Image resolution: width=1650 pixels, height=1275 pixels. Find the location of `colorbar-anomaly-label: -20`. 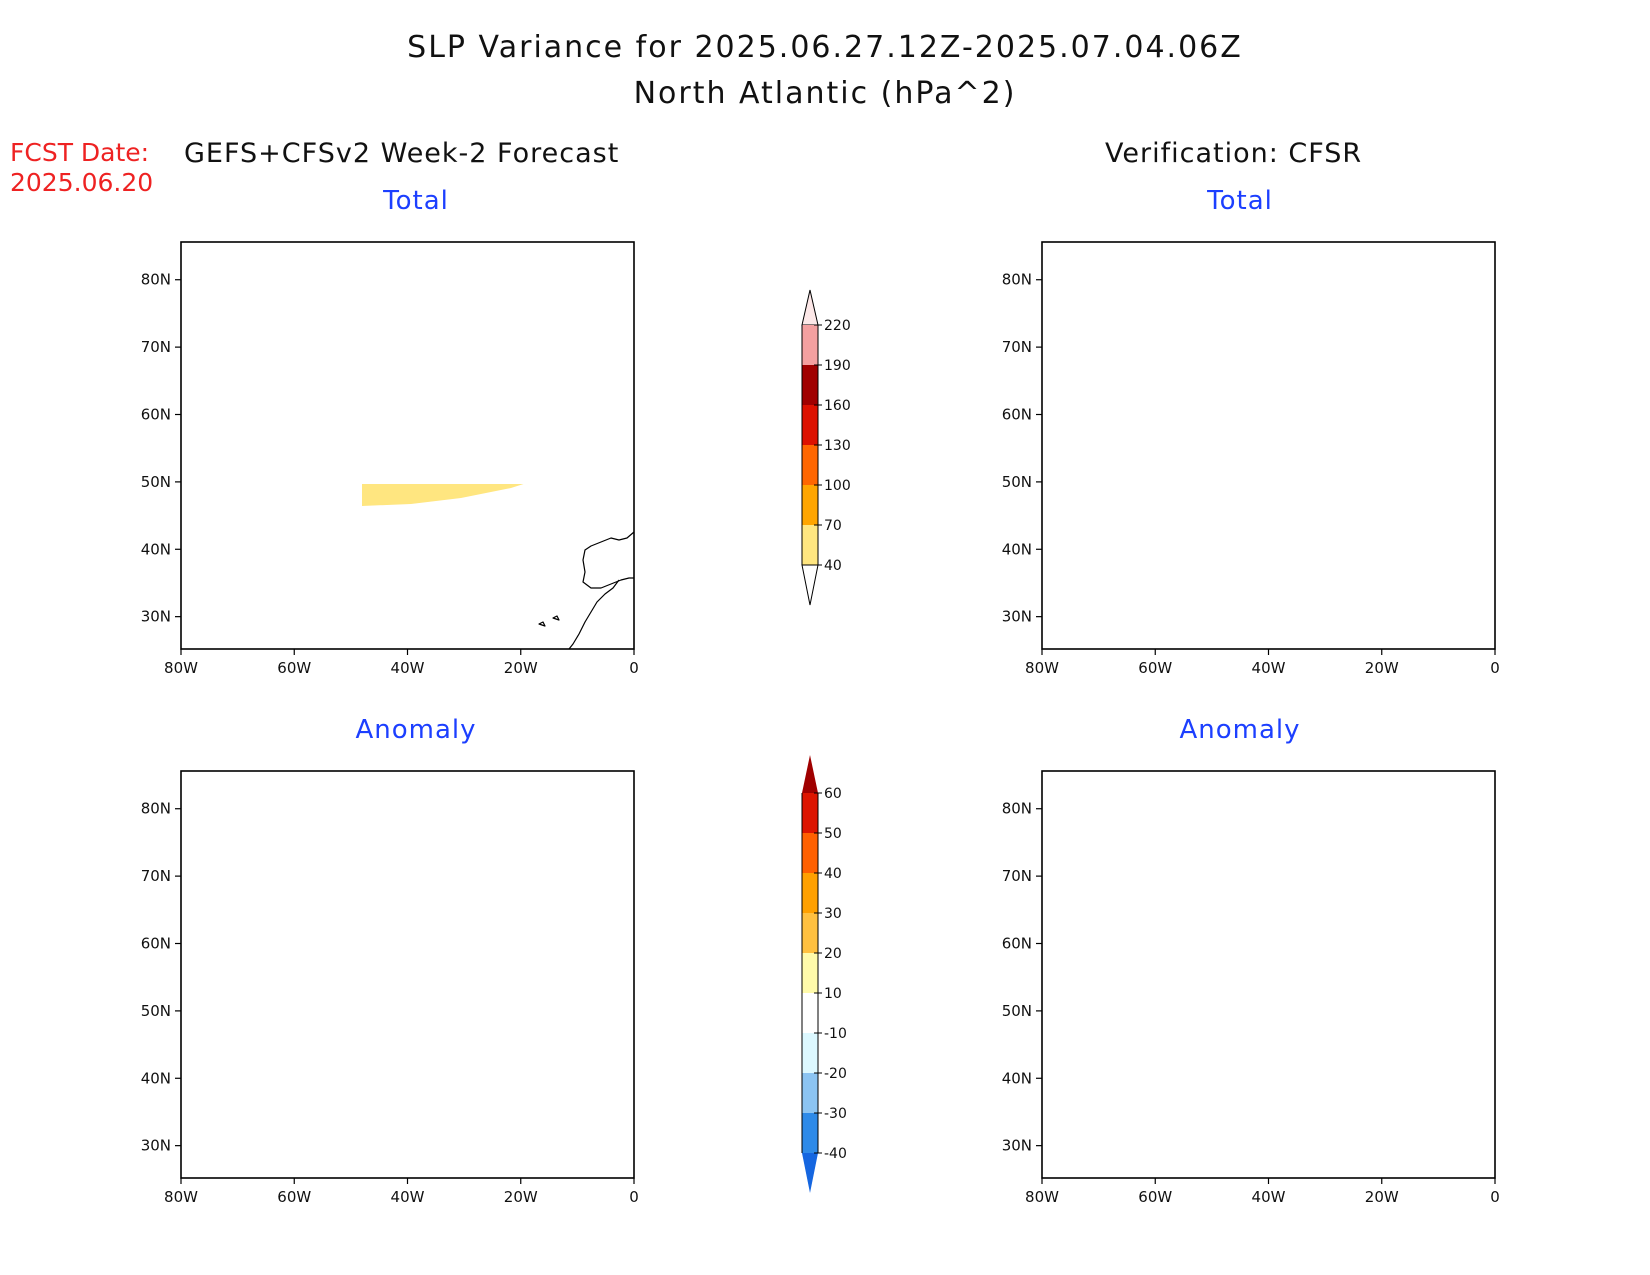

colorbar-anomaly-label: -20 is located at coordinates (835, 1074).